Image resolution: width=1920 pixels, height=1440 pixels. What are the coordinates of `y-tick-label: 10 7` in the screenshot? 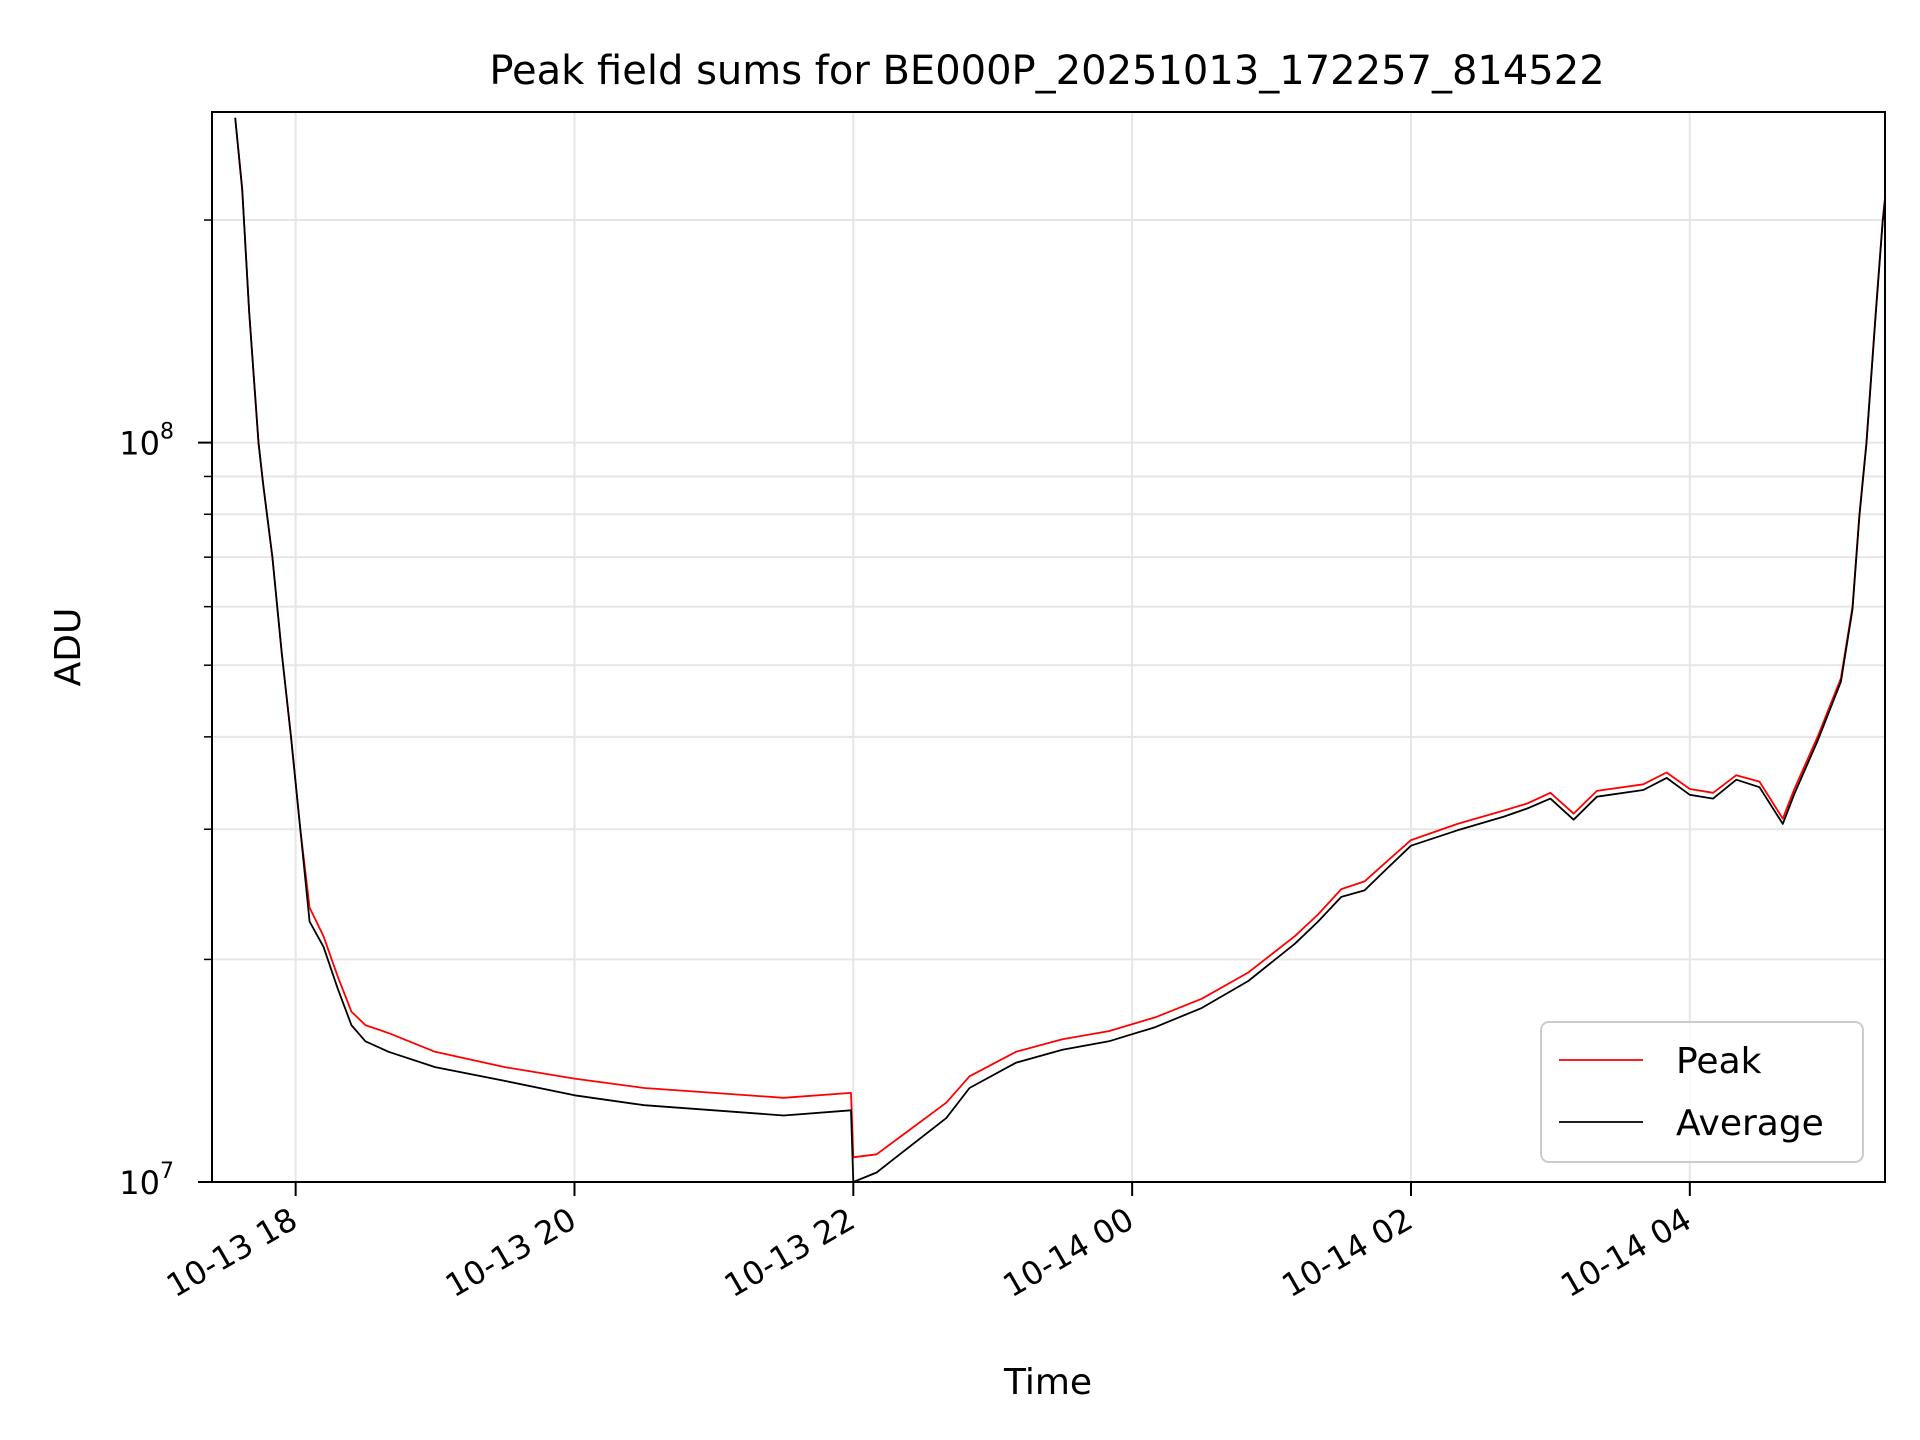 It's located at (146, 1180).